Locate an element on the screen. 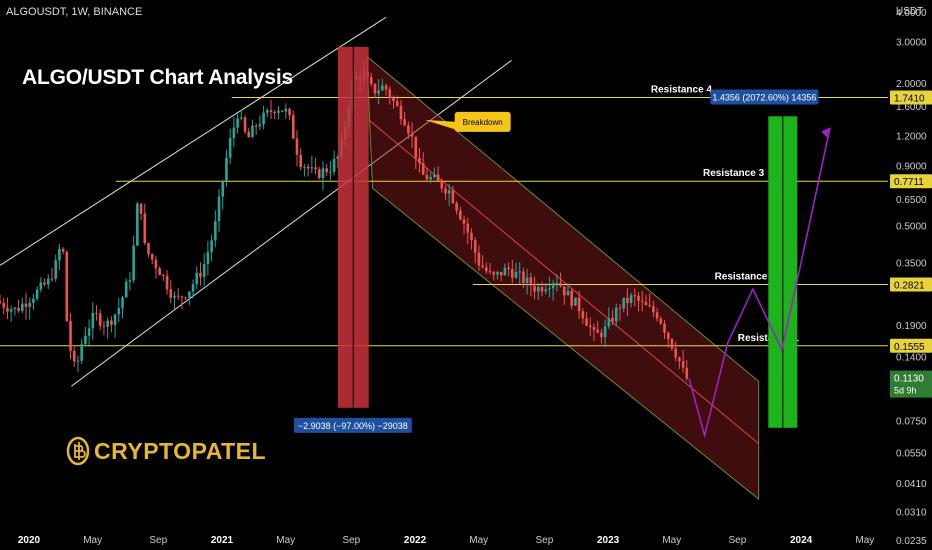 This screenshot has height=550, width=932. x-tick-label: 2023 is located at coordinates (608, 540).